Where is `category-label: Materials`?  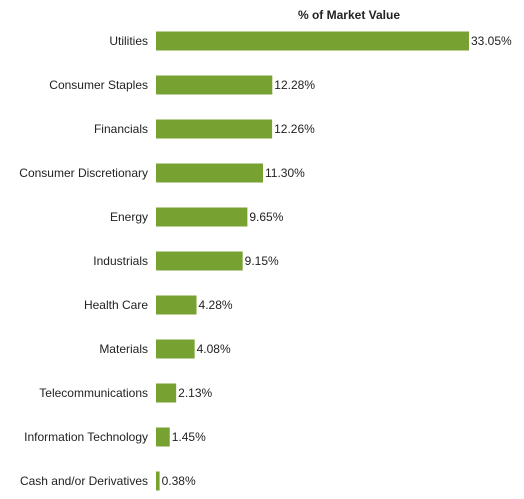
category-label: Materials is located at coordinates (123, 349).